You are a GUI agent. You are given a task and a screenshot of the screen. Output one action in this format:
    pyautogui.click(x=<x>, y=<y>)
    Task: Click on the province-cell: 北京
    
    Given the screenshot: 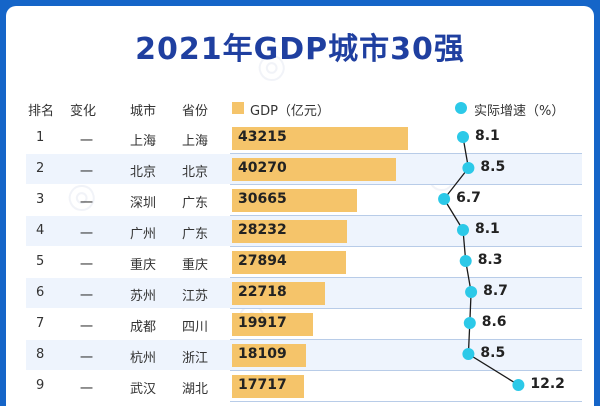 What is the action you would take?
    pyautogui.click(x=195, y=172)
    